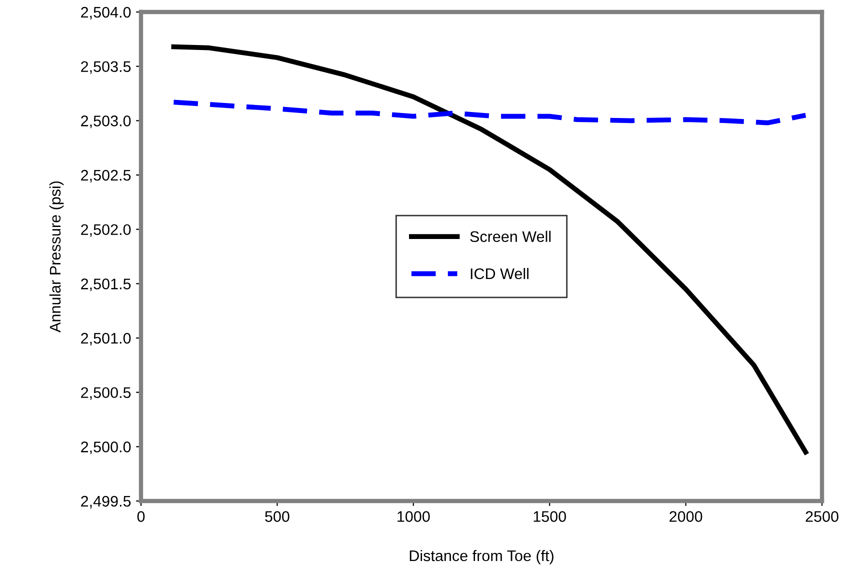 This screenshot has height=583, width=846. What do you see at coordinates (510, 236) in the screenshot?
I see `legend-label: Screen Well` at bounding box center [510, 236].